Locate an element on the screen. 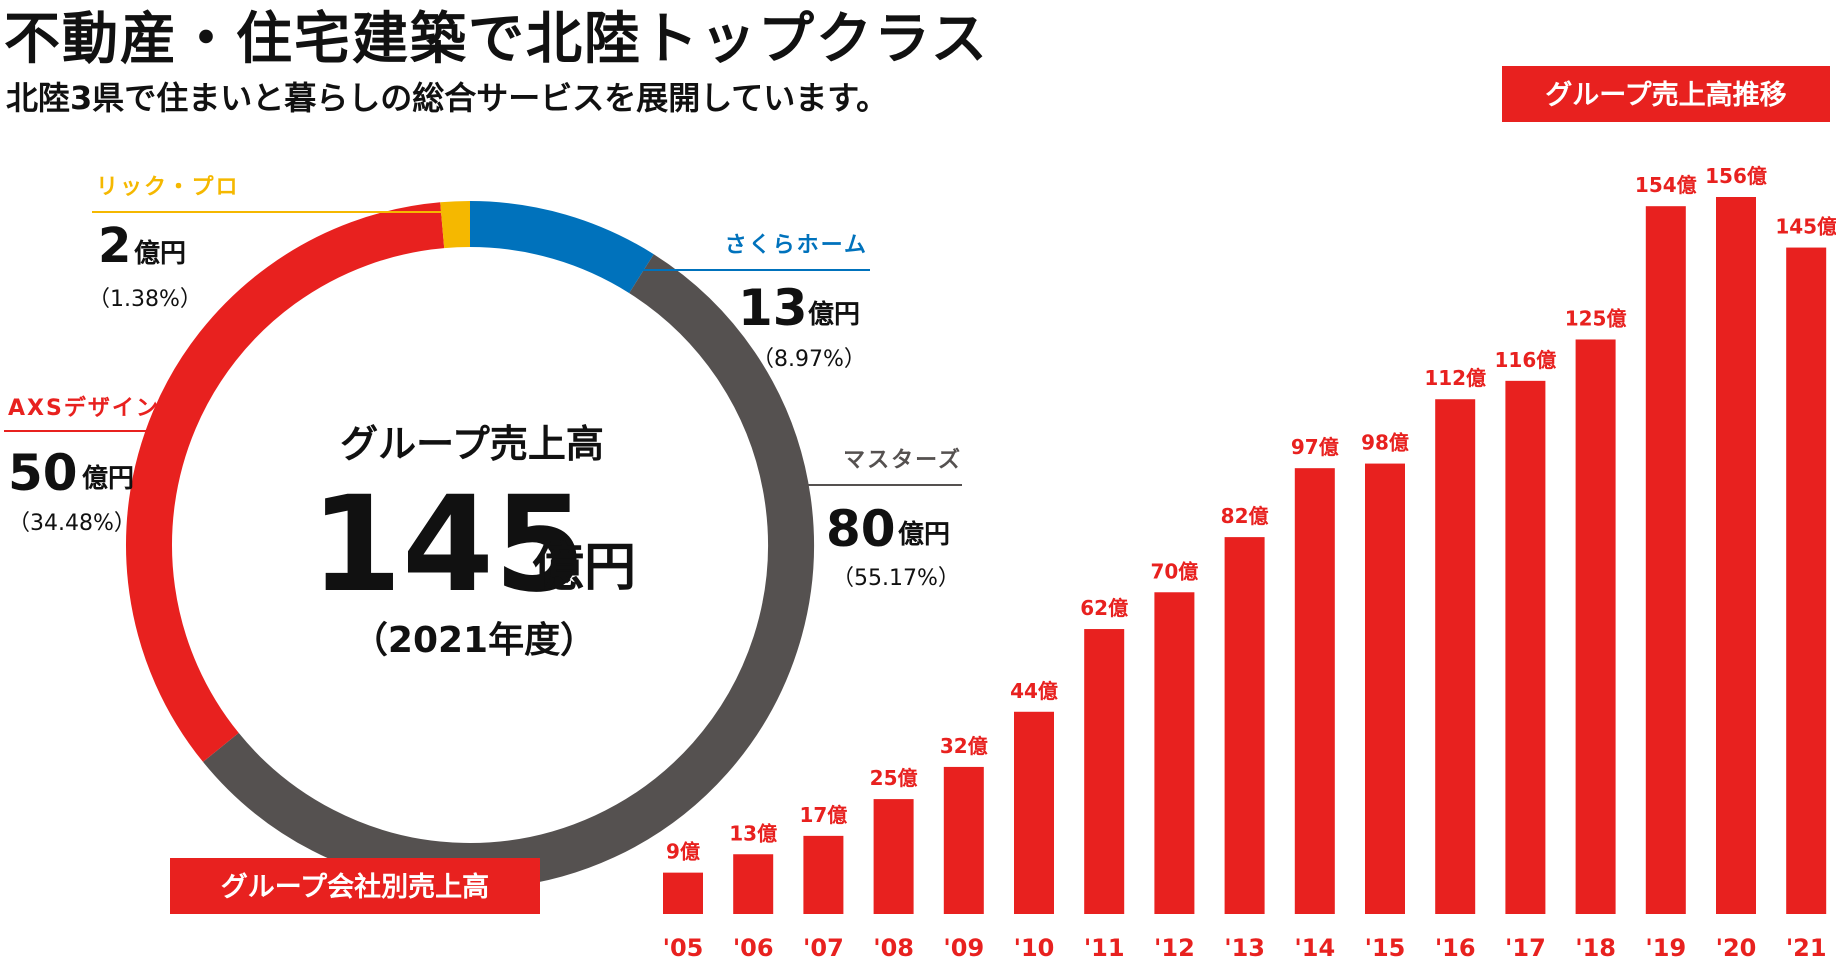 The image size is (1836, 976). bar-value-label: 9億 is located at coordinates (683, 852).